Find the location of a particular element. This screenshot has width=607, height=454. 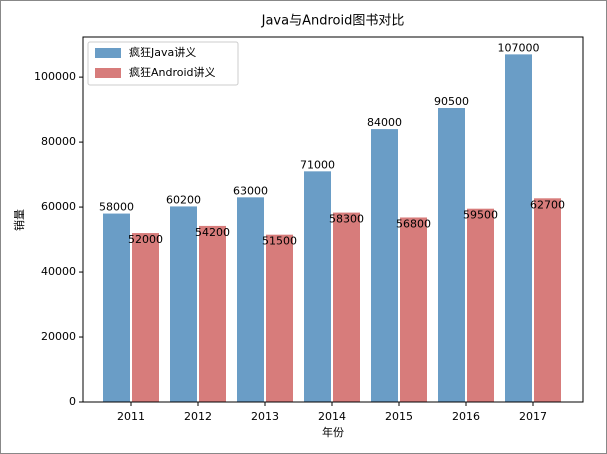

value-label: 84000 is located at coordinates (384, 122).